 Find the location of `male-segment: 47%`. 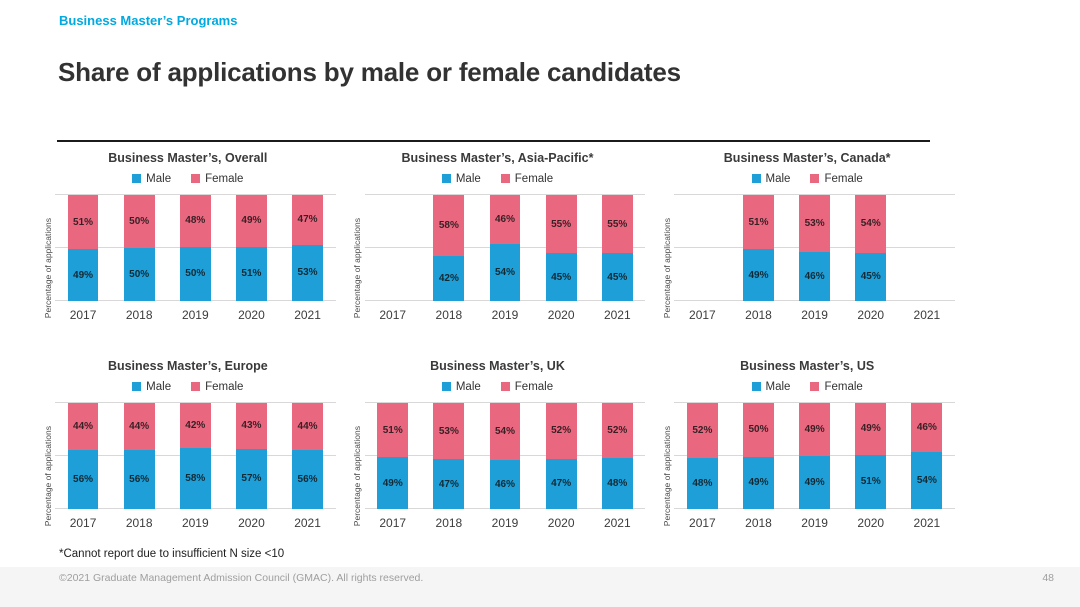

male-segment: 47% is located at coordinates (561, 483).